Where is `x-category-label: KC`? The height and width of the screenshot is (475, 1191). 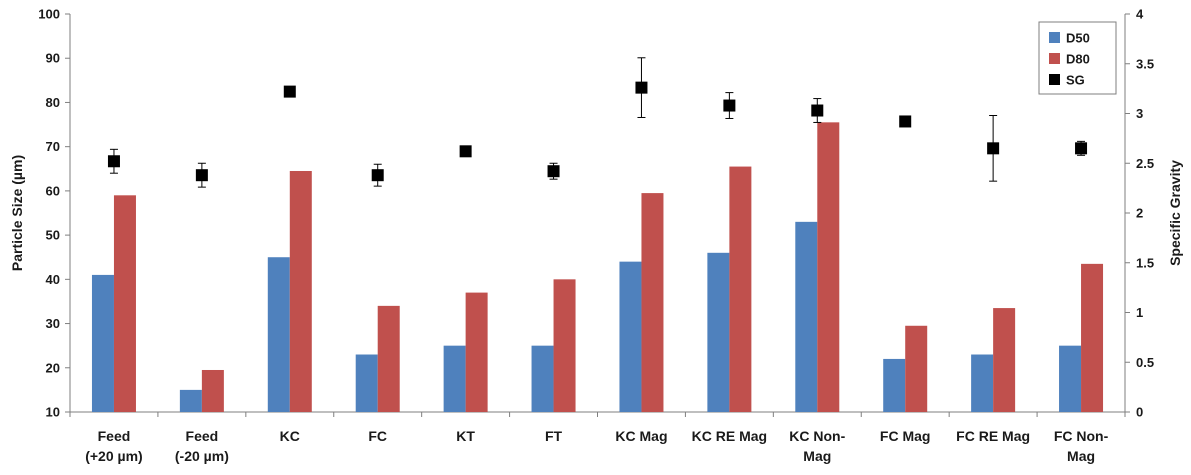
x-category-label: KC is located at coordinates (290, 436).